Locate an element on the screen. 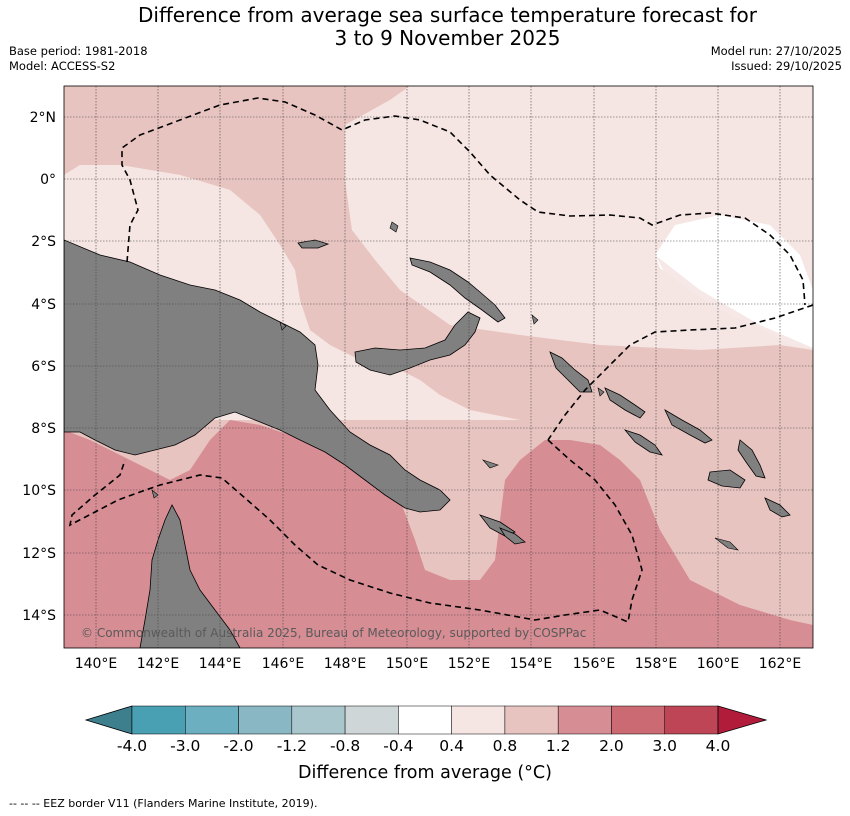 Image resolution: width=850 pixels, height=816 pixels. base-period: Base period: 1981-2018 is located at coordinates (78, 51).